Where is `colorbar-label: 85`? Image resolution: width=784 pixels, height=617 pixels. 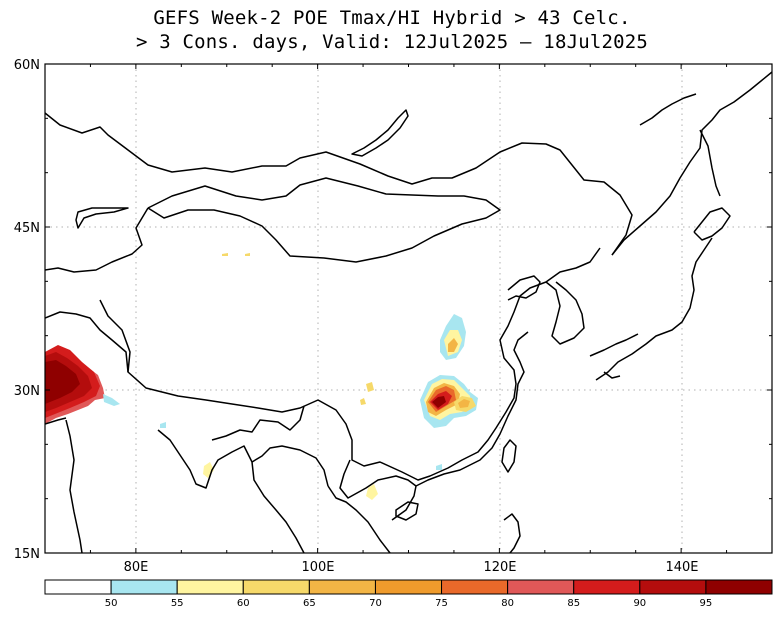
colorbar-label: 85 is located at coordinates (573, 603).